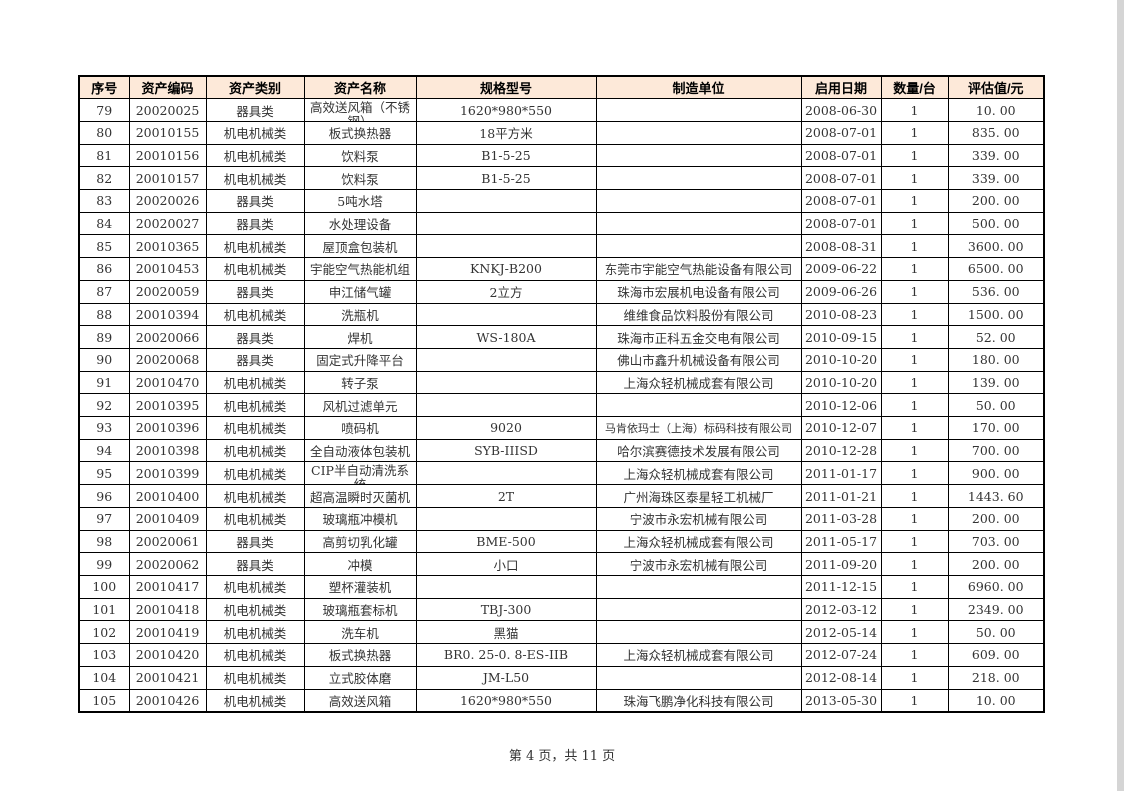  I want to click on table-cell: 板式换热器, so click(360, 655).